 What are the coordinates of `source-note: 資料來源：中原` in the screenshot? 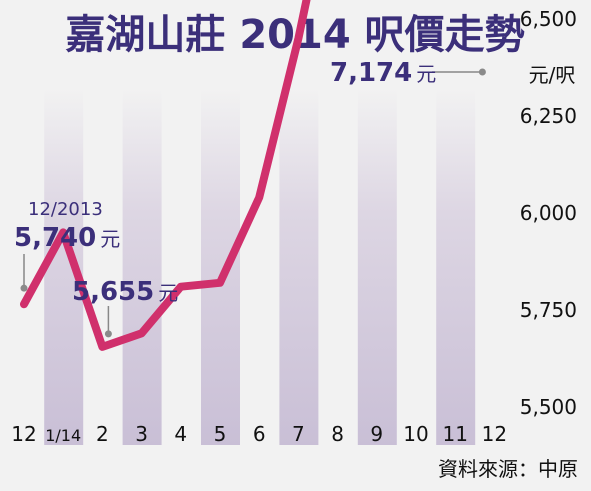 It's located at (508, 469).